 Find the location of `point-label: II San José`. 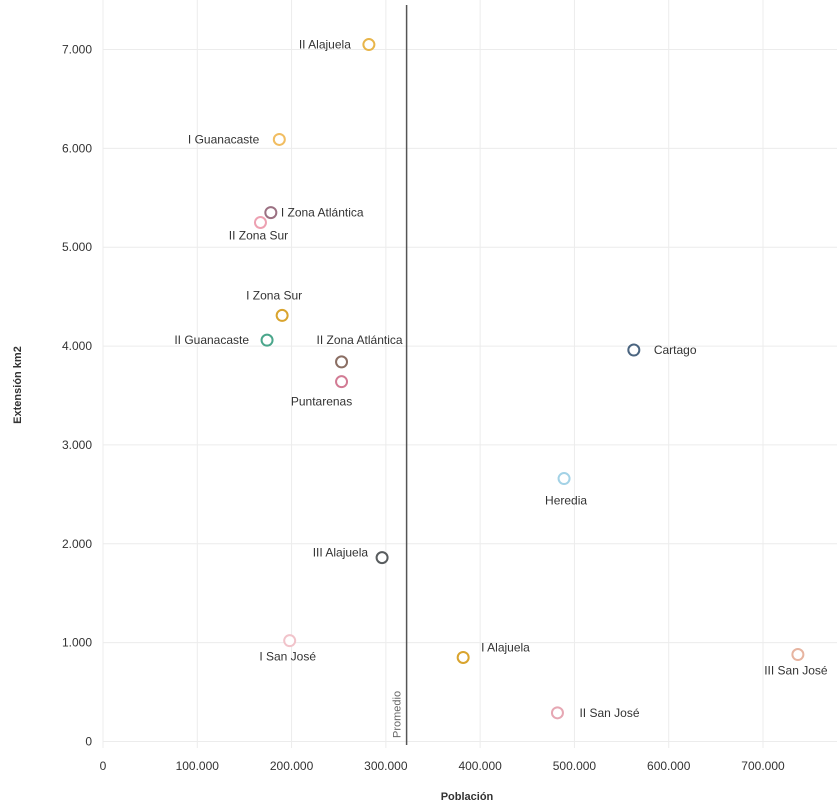

point-label: II San José is located at coordinates (609, 713).